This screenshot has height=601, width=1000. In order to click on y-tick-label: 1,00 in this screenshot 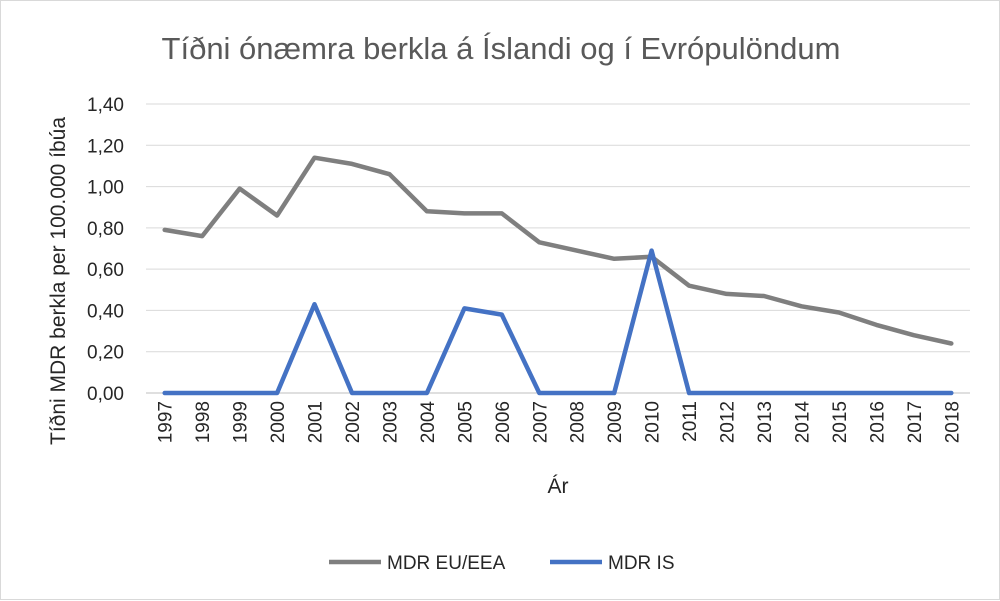, I will do `click(105, 188)`.